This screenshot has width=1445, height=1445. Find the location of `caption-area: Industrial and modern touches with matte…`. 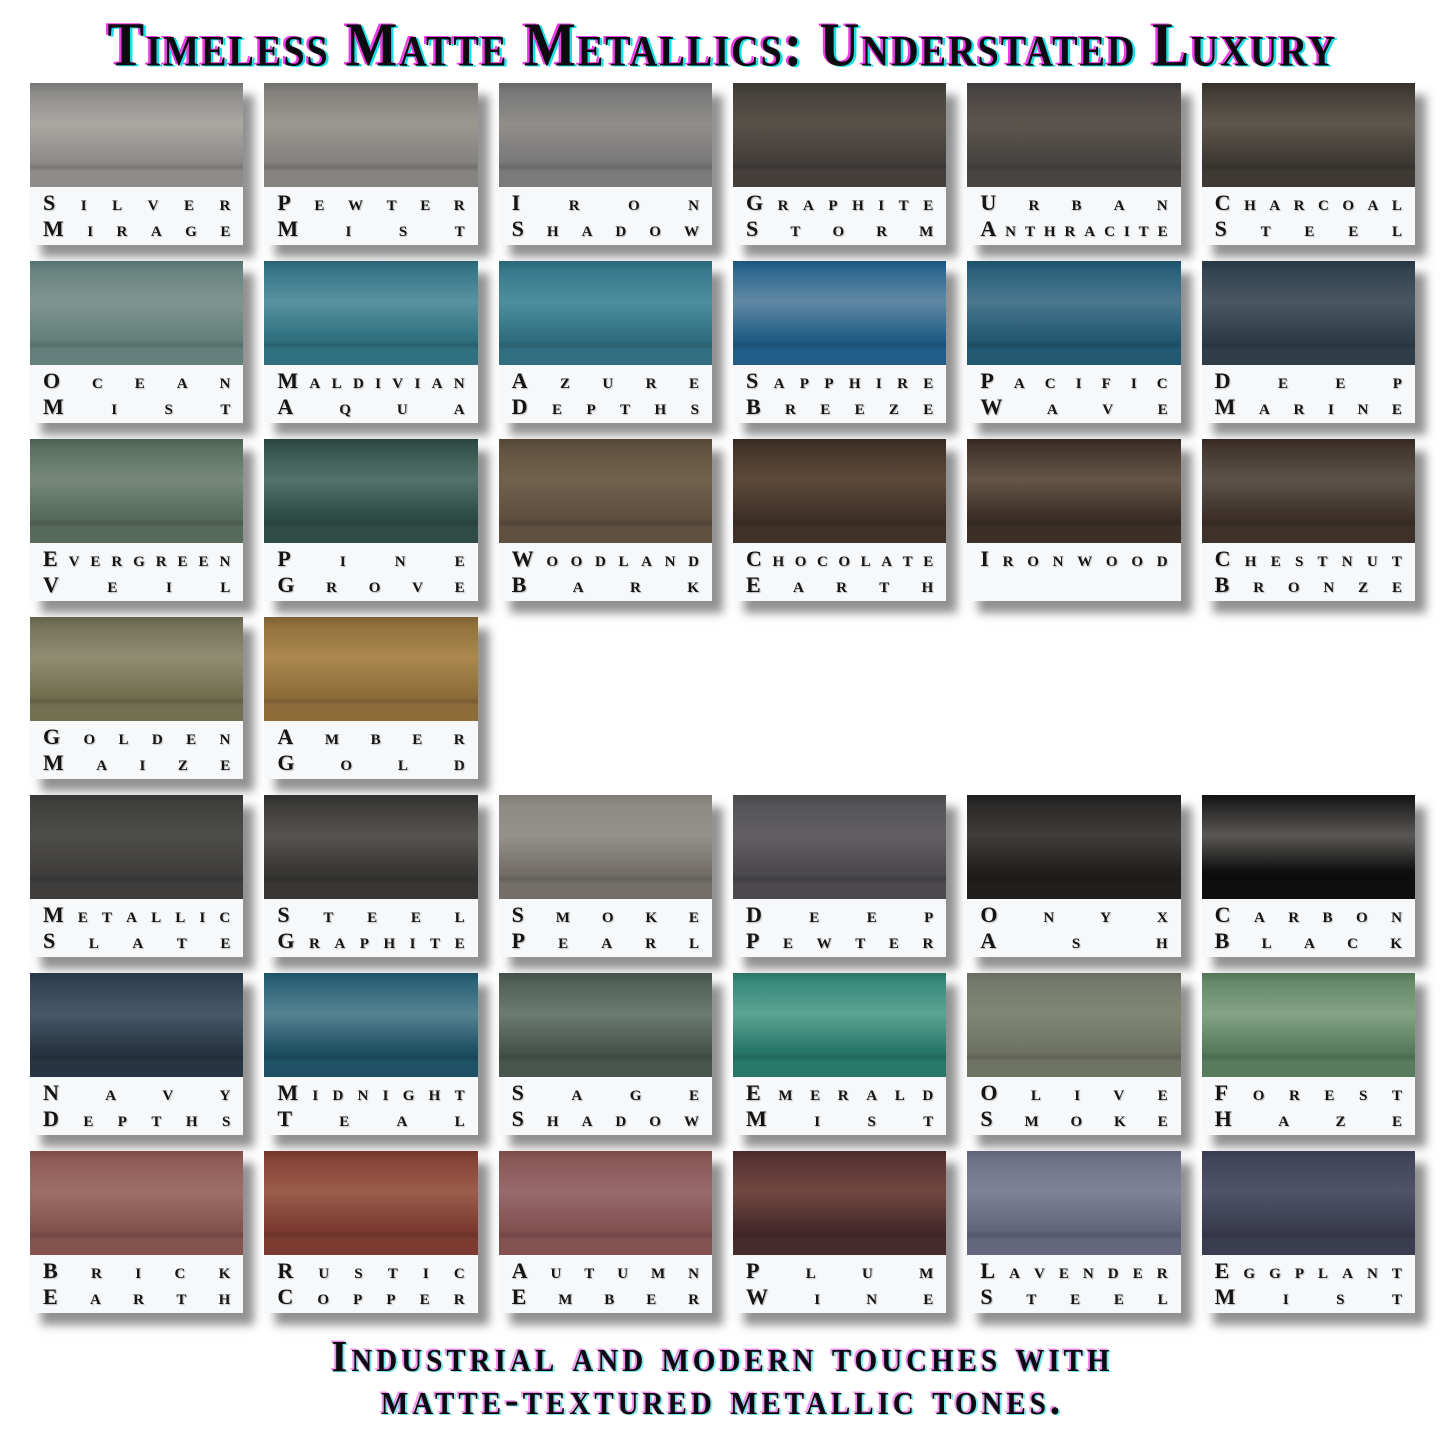

caption-area: Industrial and modern touches with matte… is located at coordinates (722, 1377).